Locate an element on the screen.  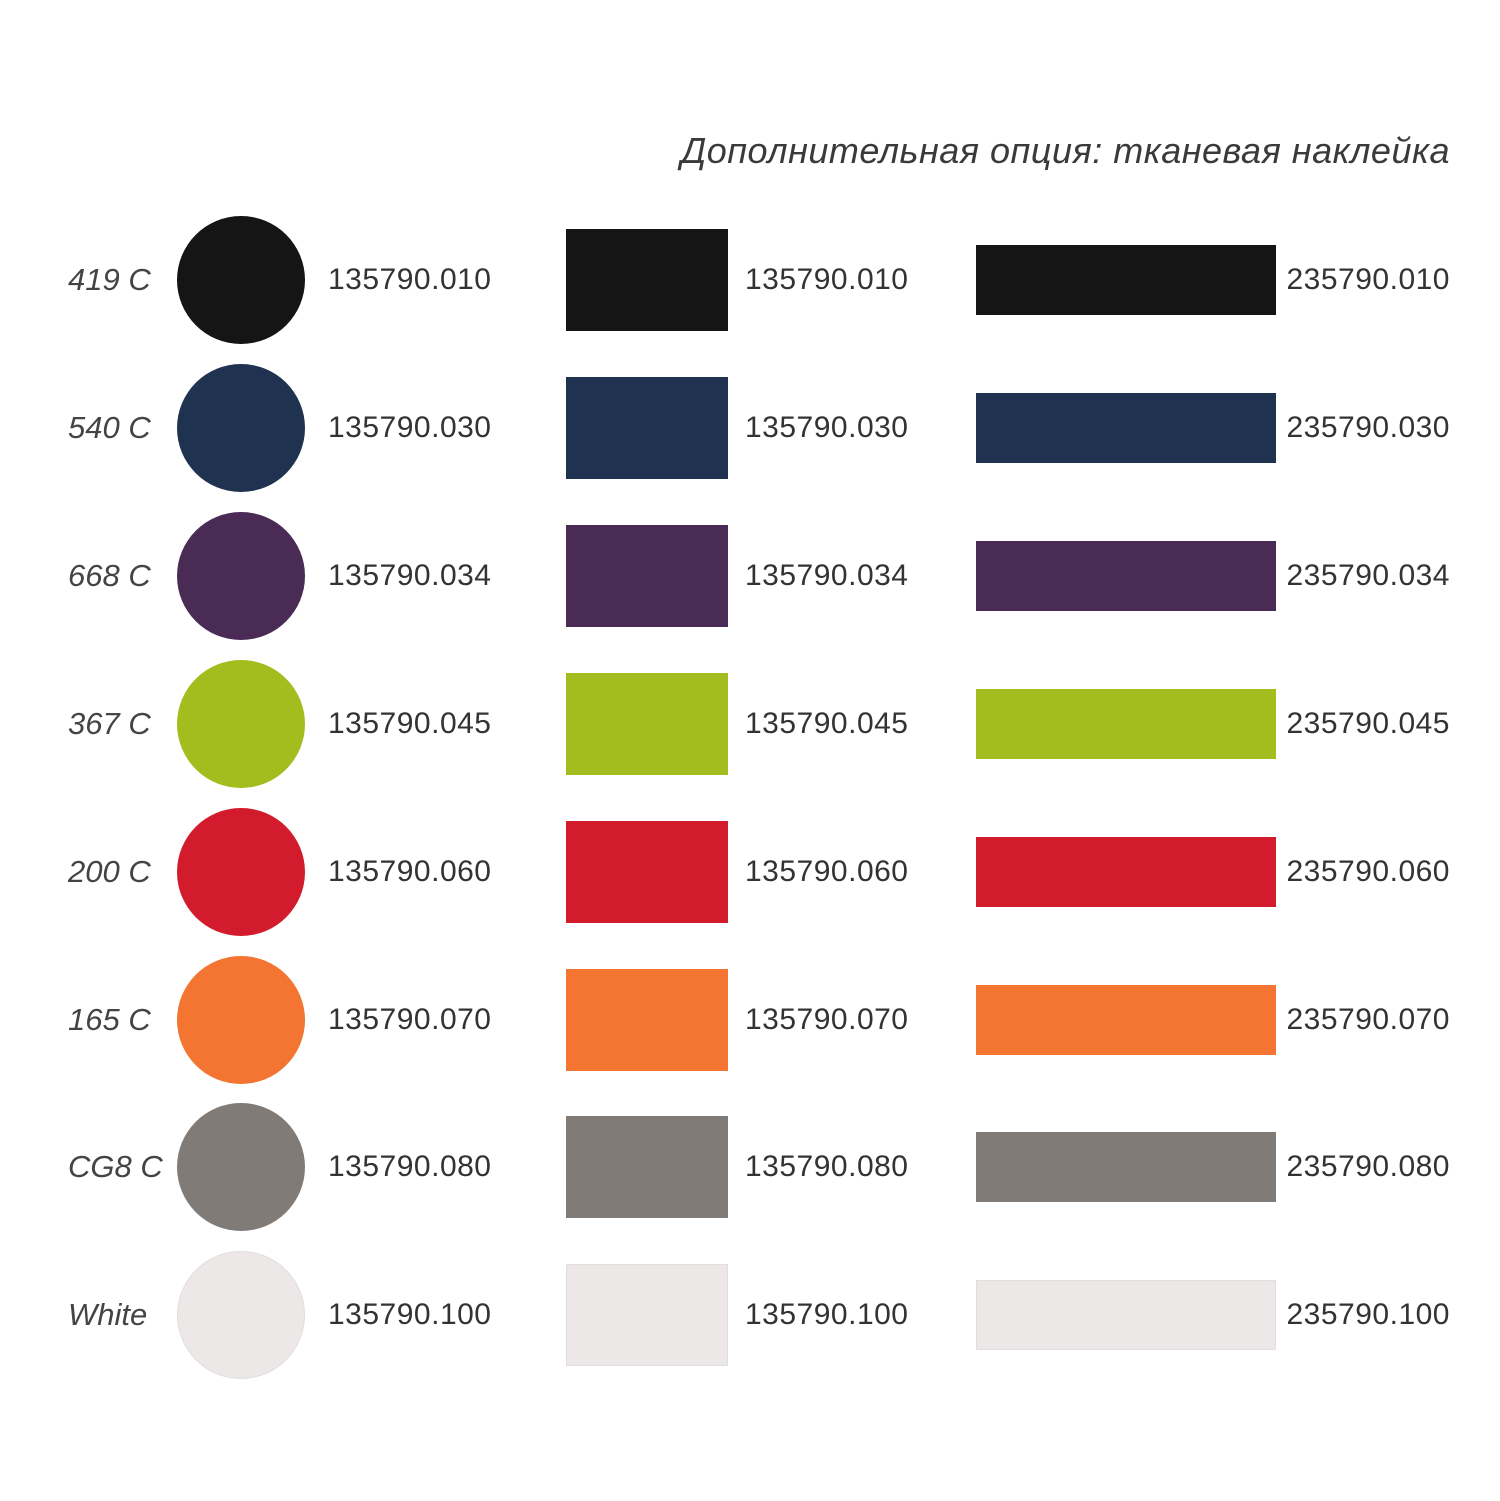
rectangle-article-code: 135790.034 is located at coordinates (827, 575).